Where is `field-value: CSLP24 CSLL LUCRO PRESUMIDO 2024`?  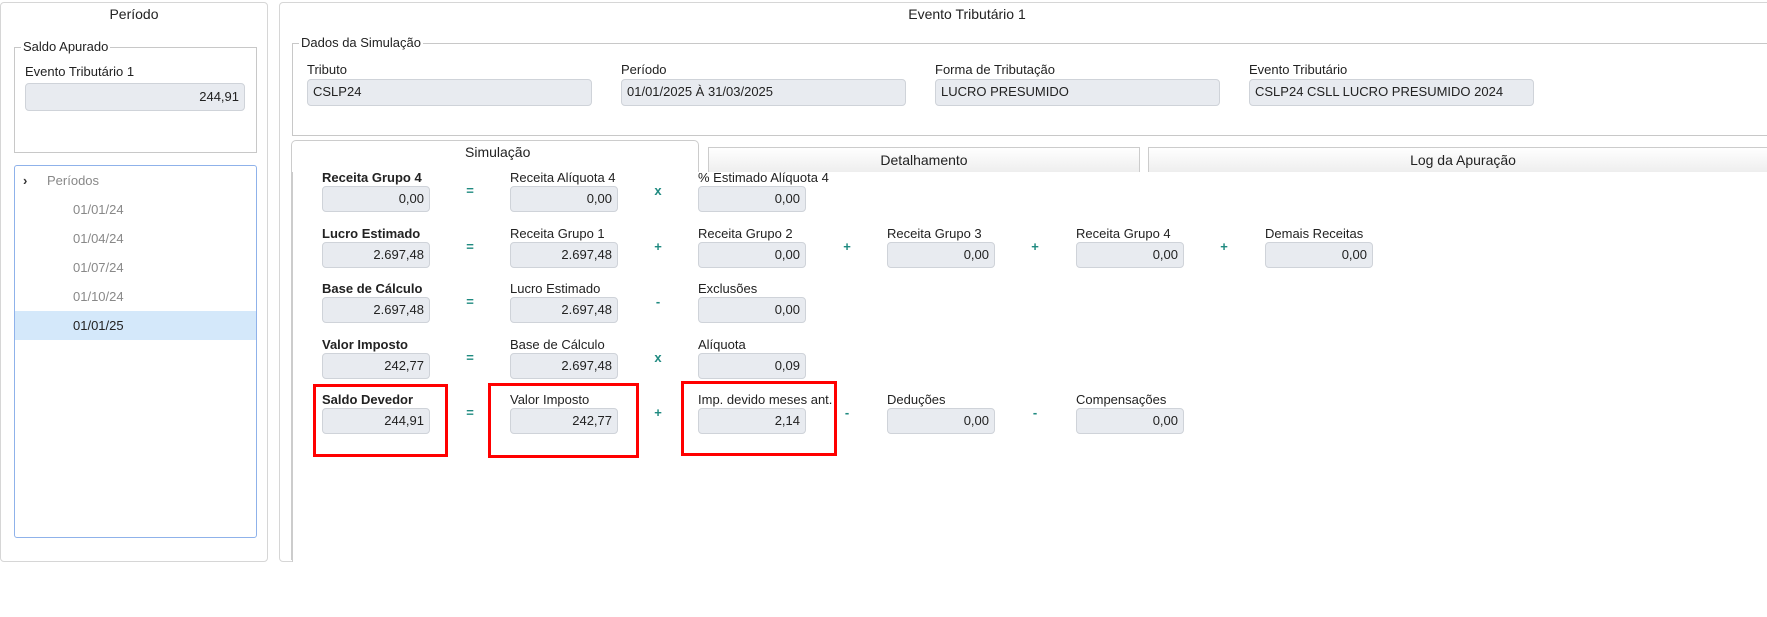 field-value: CSLP24 CSLL LUCRO PRESUMIDO 2024 is located at coordinates (1391, 92).